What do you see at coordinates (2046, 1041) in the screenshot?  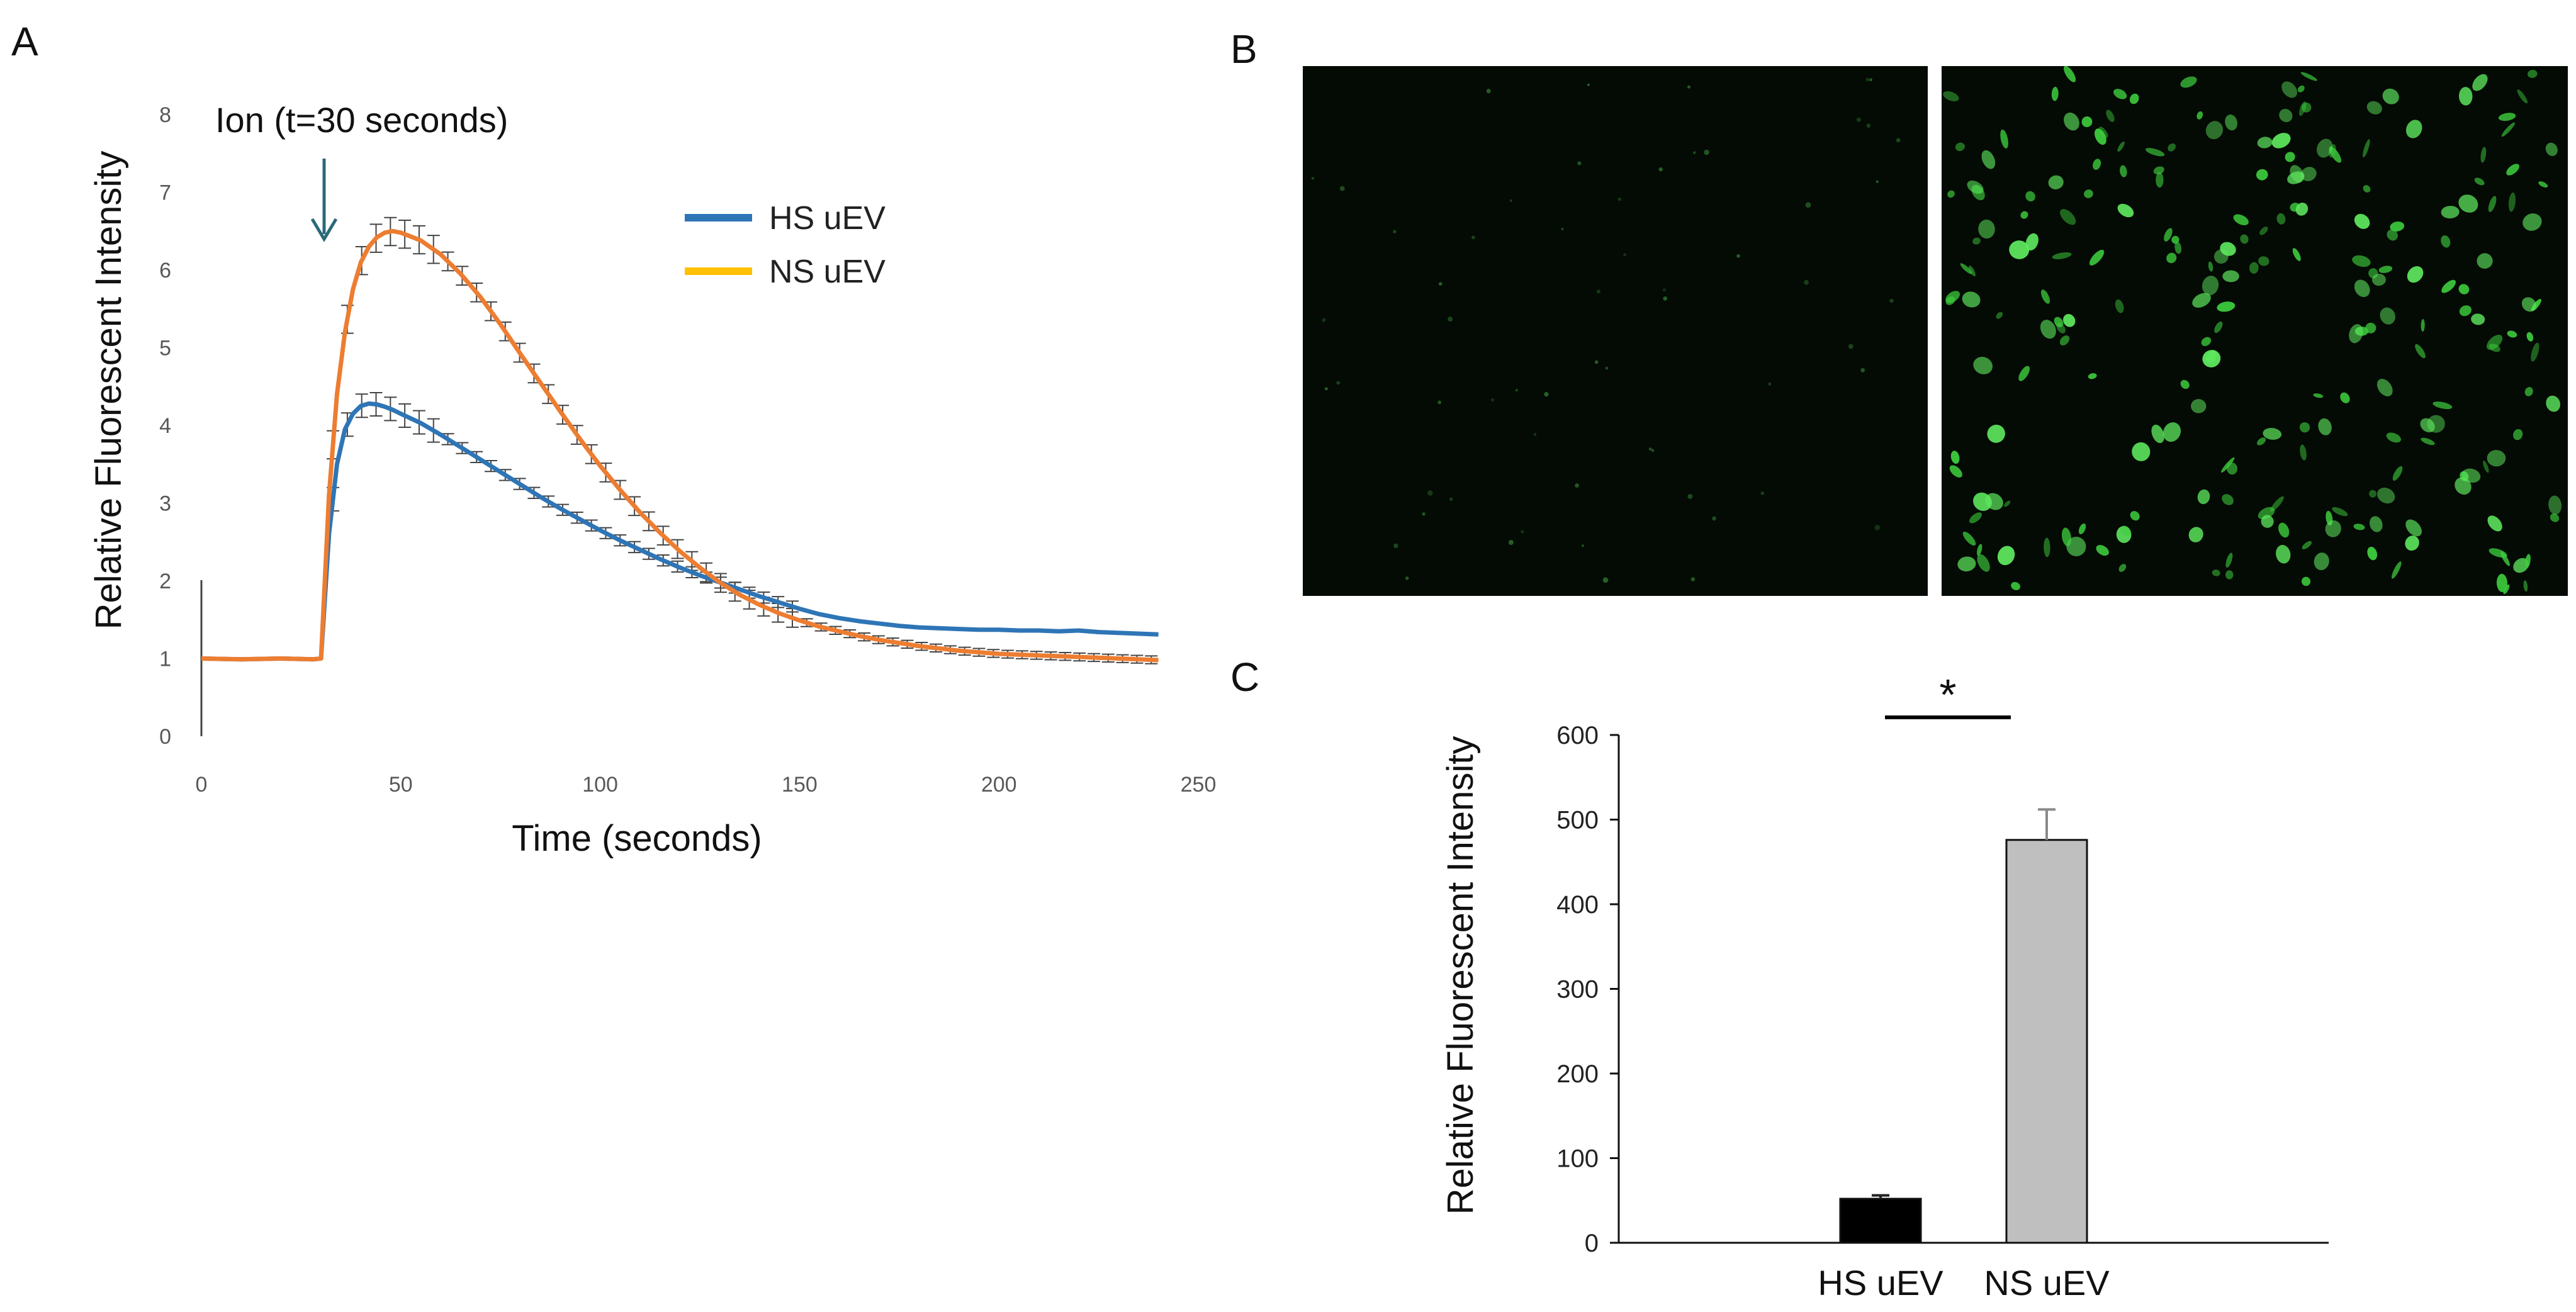 I see `bar-ns-uev` at bounding box center [2046, 1041].